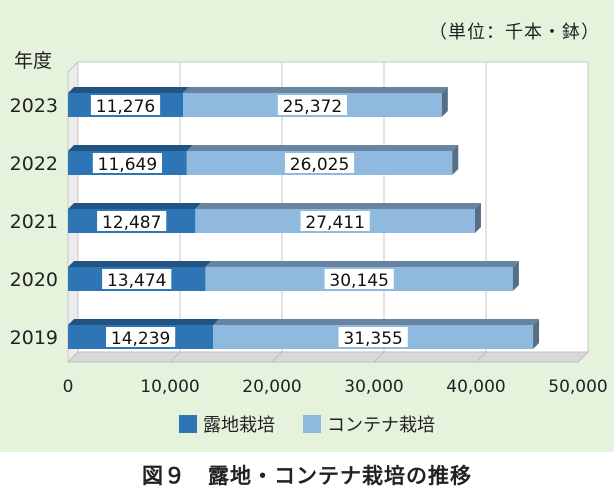 The image size is (614, 494). What do you see at coordinates (312, 424) in the screenshot?
I see `legend-swatch-container` at bounding box center [312, 424].